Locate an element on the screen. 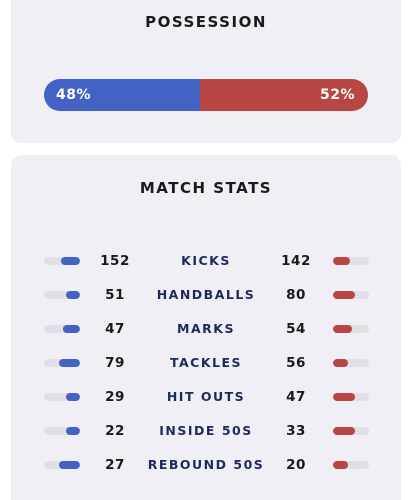 Image resolution: width=412 pixels, height=500 pixels. stat-row: 29 HIT OUTS 47 is located at coordinates (206, 397).